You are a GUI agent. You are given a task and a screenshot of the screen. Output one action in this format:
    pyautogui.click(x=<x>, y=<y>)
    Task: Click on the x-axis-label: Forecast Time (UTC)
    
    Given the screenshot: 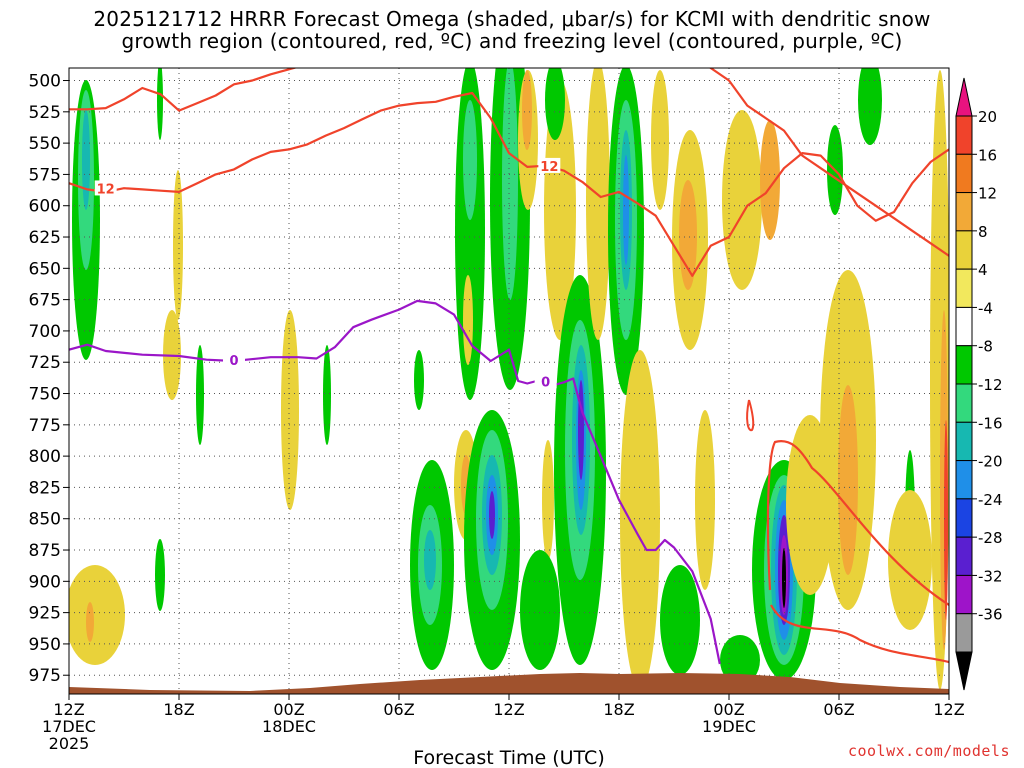 What is the action you would take?
    pyautogui.click(x=508, y=757)
    